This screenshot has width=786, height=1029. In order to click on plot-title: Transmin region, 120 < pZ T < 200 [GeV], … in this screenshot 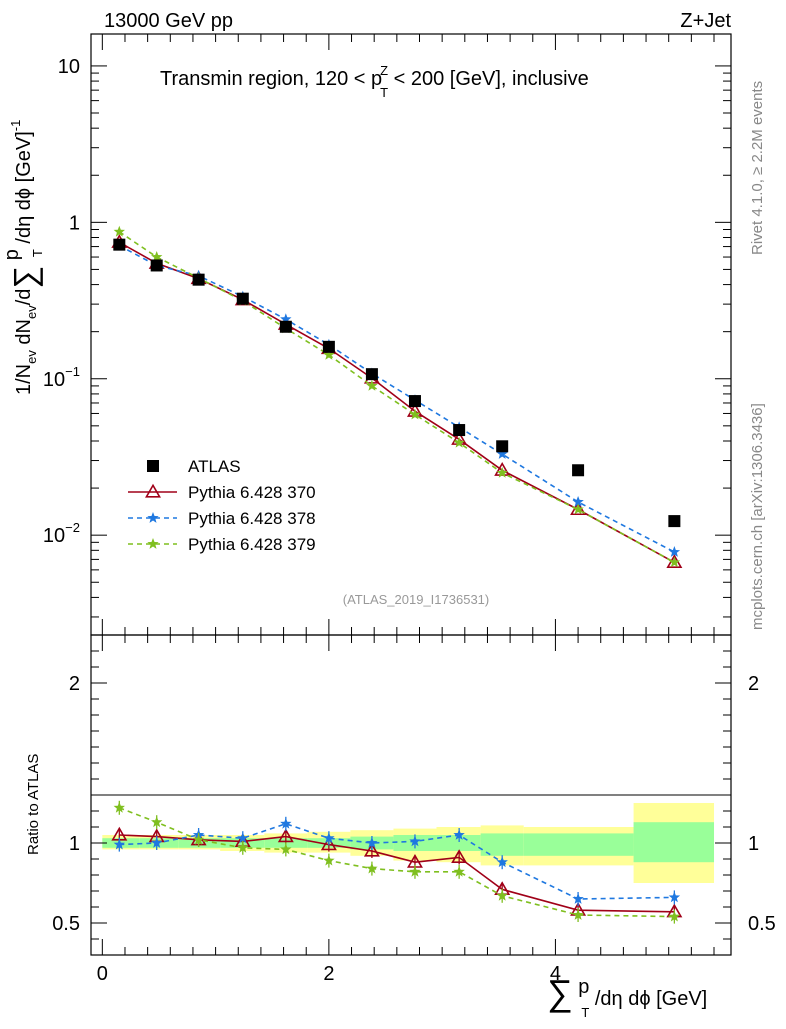, I will do `click(374, 81)`.